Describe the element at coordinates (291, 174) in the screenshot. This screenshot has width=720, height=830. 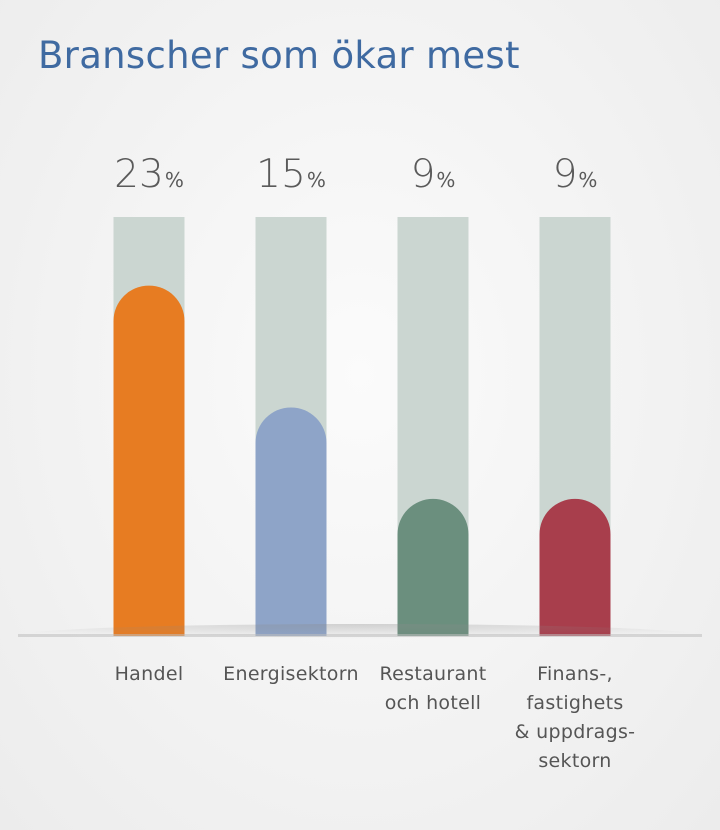
I see `value-label-energisektorn: 15%` at that location.